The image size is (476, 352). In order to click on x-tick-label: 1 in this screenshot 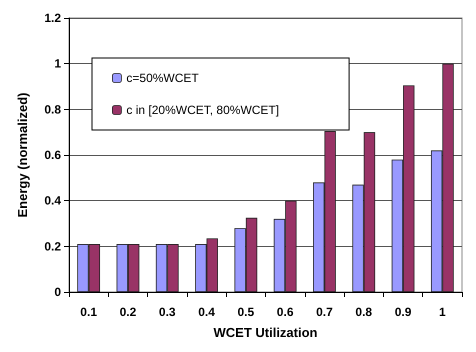, I will do `click(442, 312)`.